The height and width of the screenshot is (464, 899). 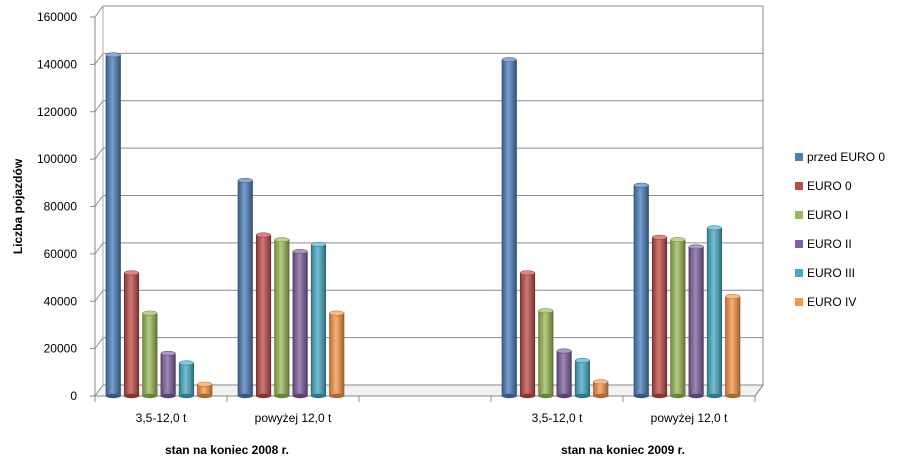 What do you see at coordinates (623, 450) in the screenshot?
I see `x-group-label: stan na koniec 2009 r.` at bounding box center [623, 450].